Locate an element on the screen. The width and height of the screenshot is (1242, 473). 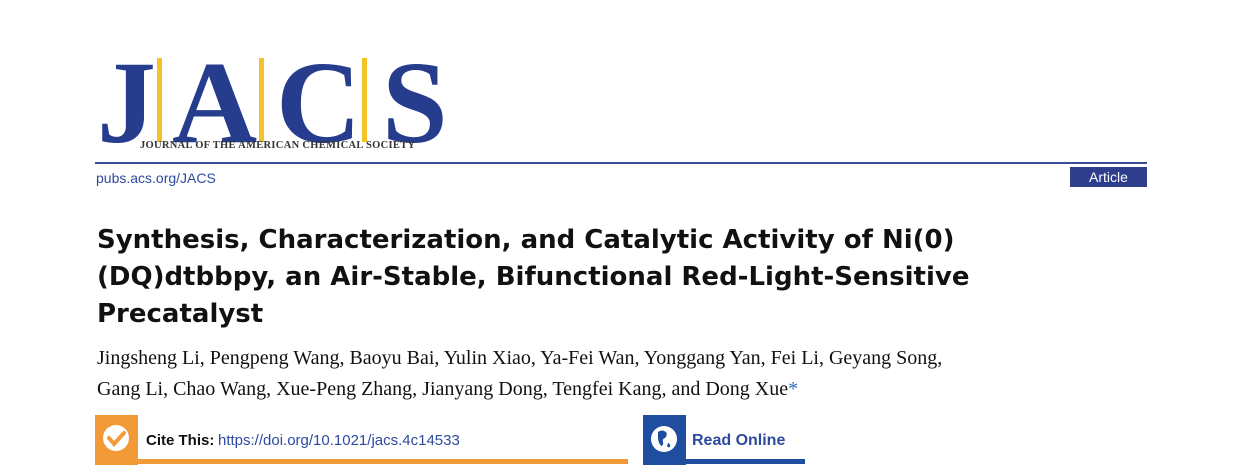
logo-letter-c: C is located at coordinates (319, 102).